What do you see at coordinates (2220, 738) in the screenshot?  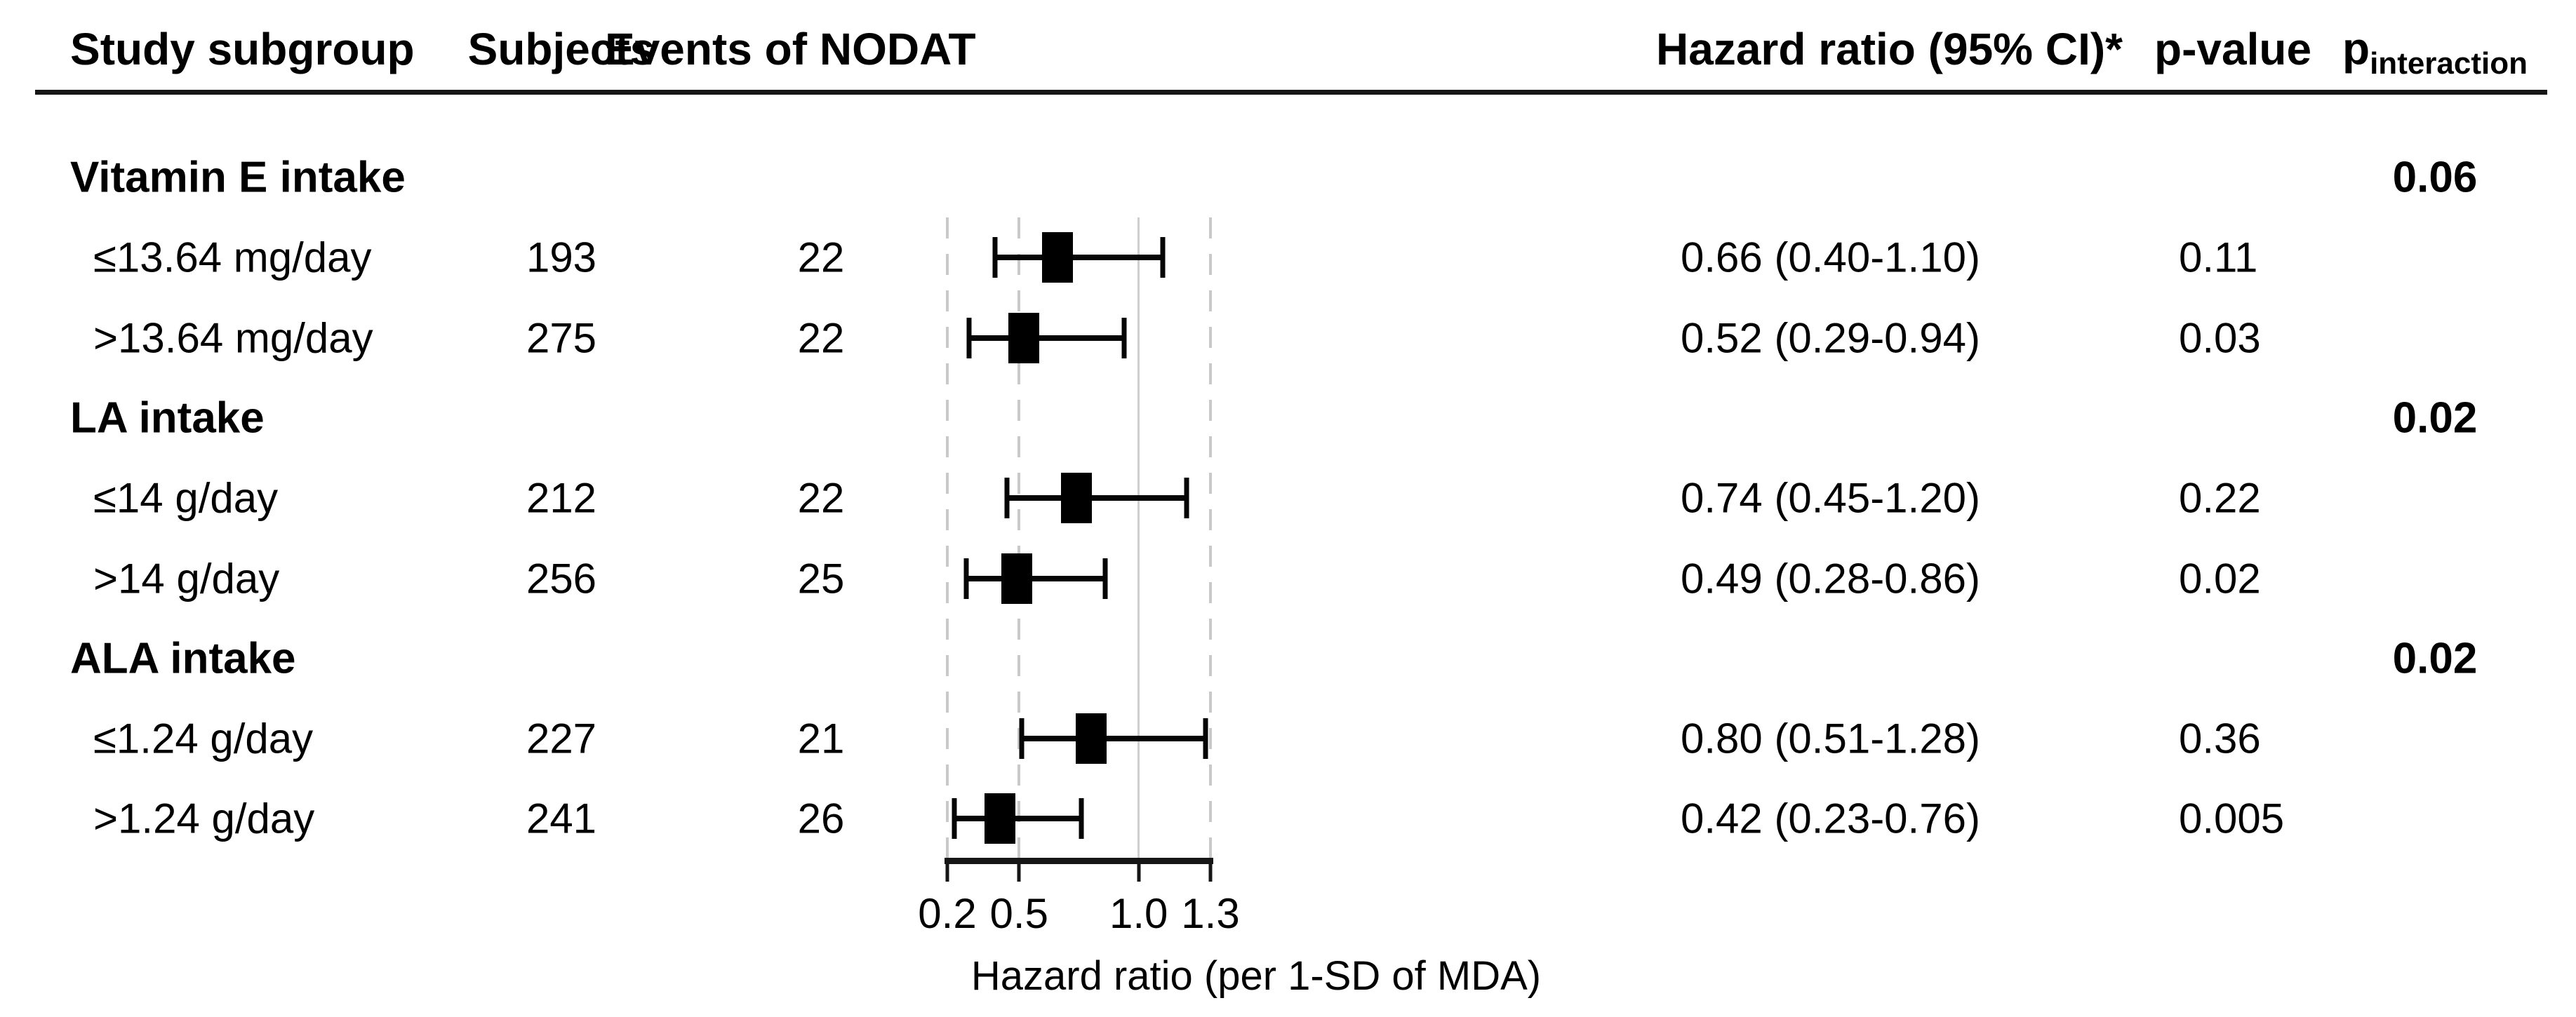 I see `p-value: 0.36` at bounding box center [2220, 738].